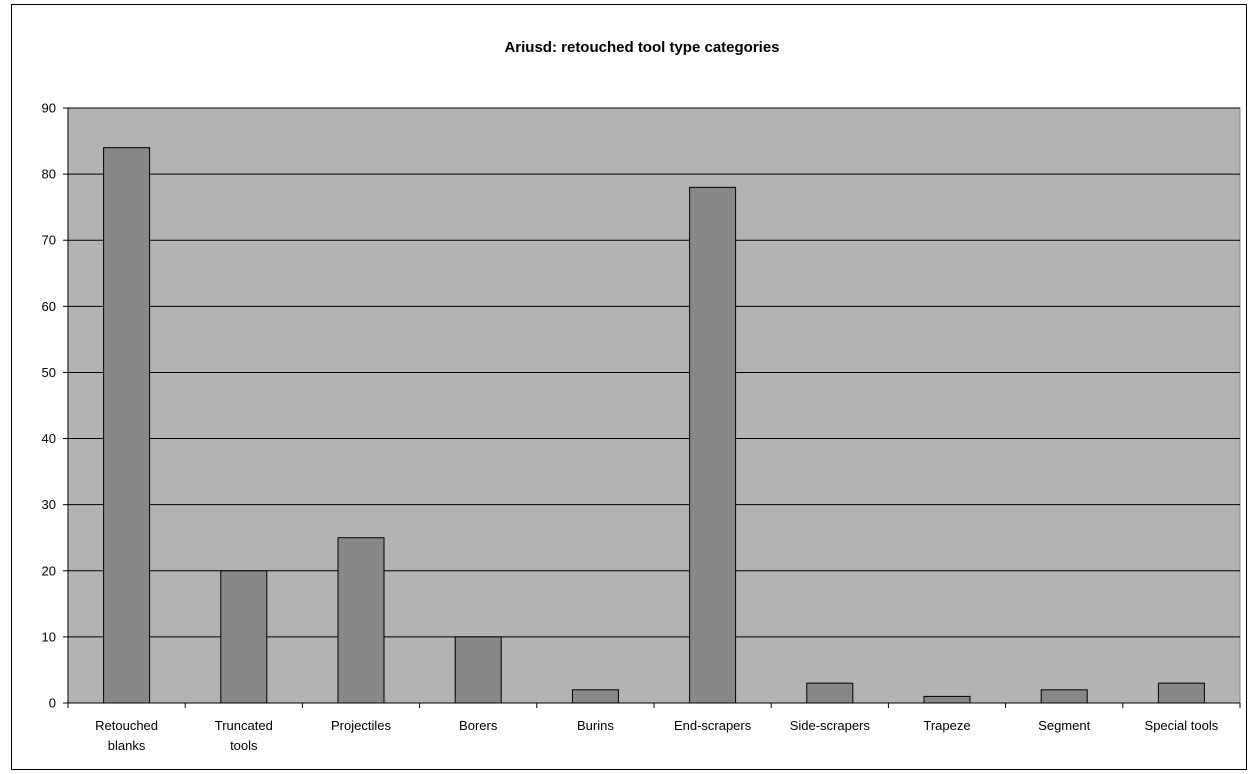  I want to click on y-tick-label: 50, so click(49, 372).